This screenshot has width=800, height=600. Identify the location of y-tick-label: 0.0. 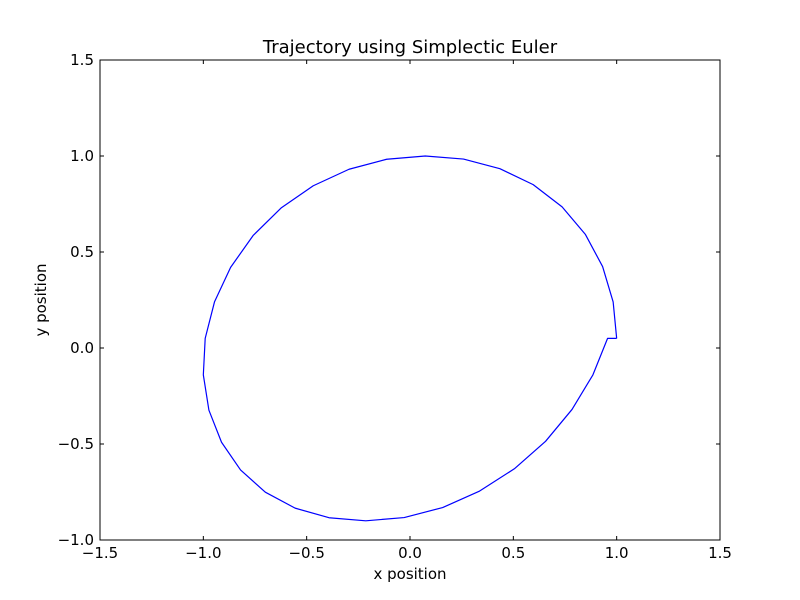
(82, 348).